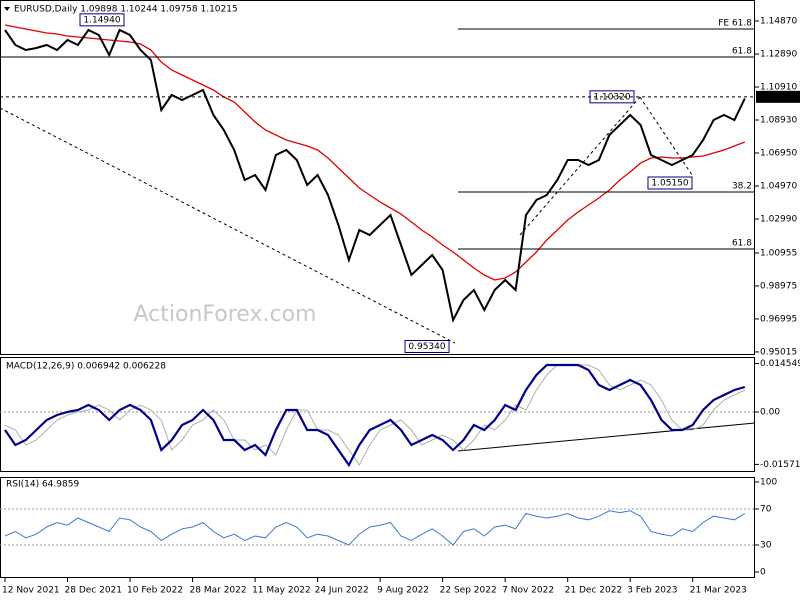 The image size is (800, 600). Describe the element at coordinates (742, 187) in the screenshot. I see `fib-label: 38.2` at that location.